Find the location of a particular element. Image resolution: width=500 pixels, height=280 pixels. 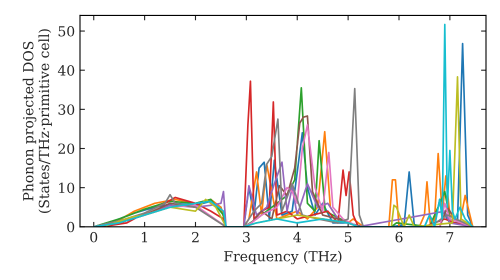

y-axis-title: Phonon projected DOS (States/THz·primitive cell) is located at coordinates (37, 121).